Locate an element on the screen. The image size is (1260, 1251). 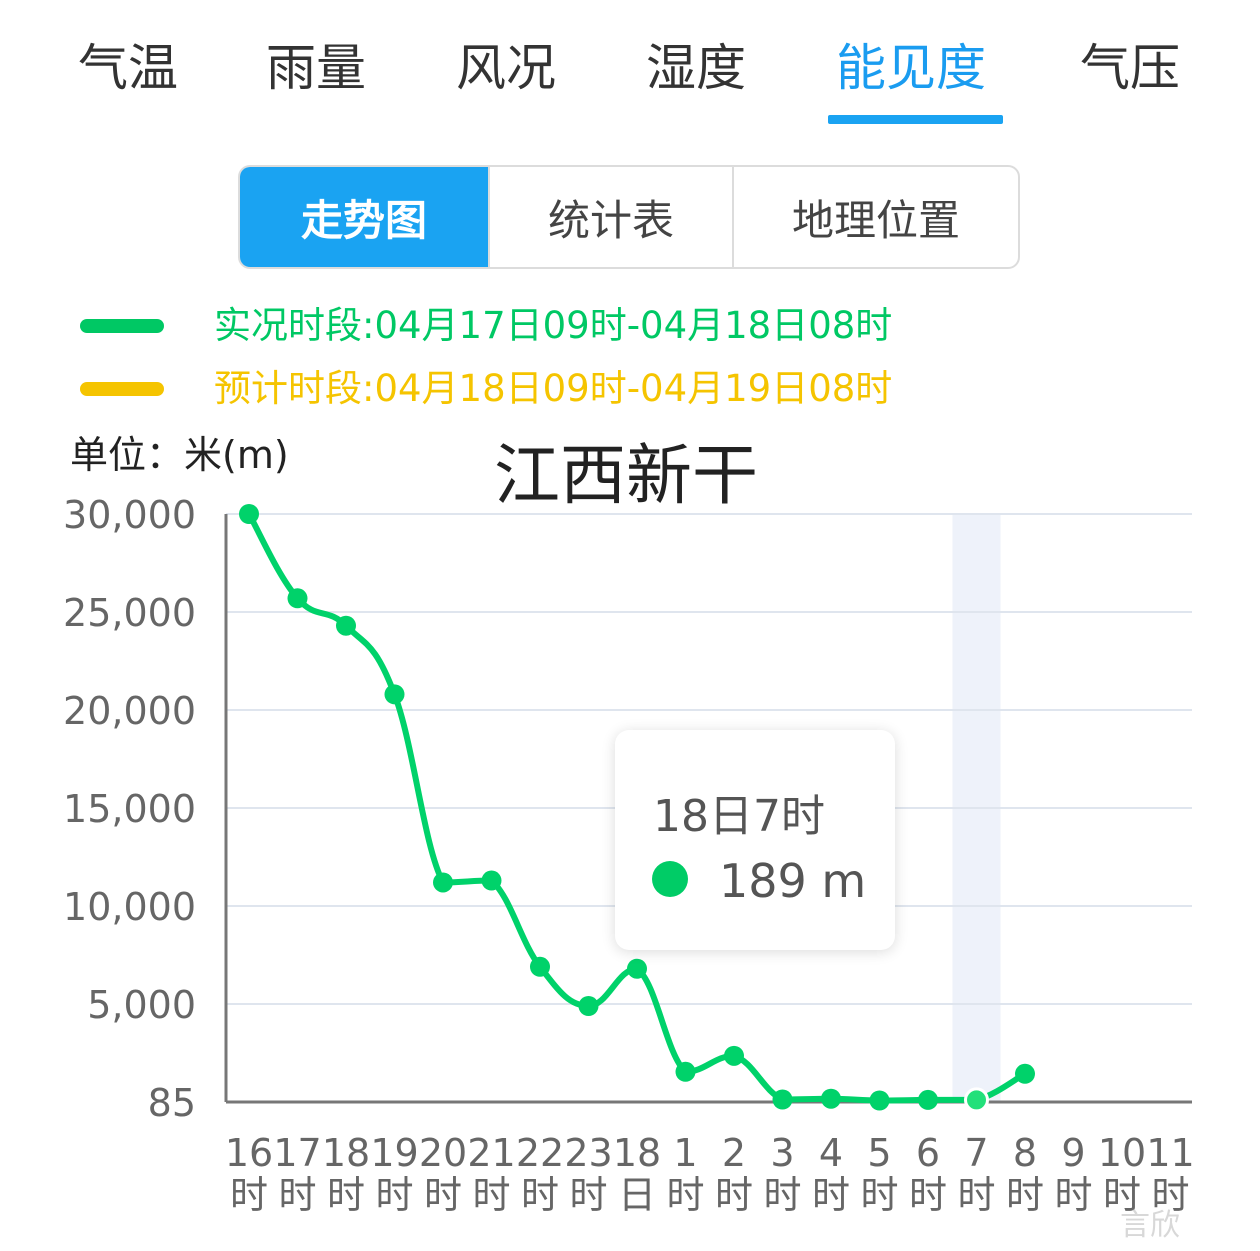
segment-trend-chart: 走势图 is located at coordinates (364, 217).